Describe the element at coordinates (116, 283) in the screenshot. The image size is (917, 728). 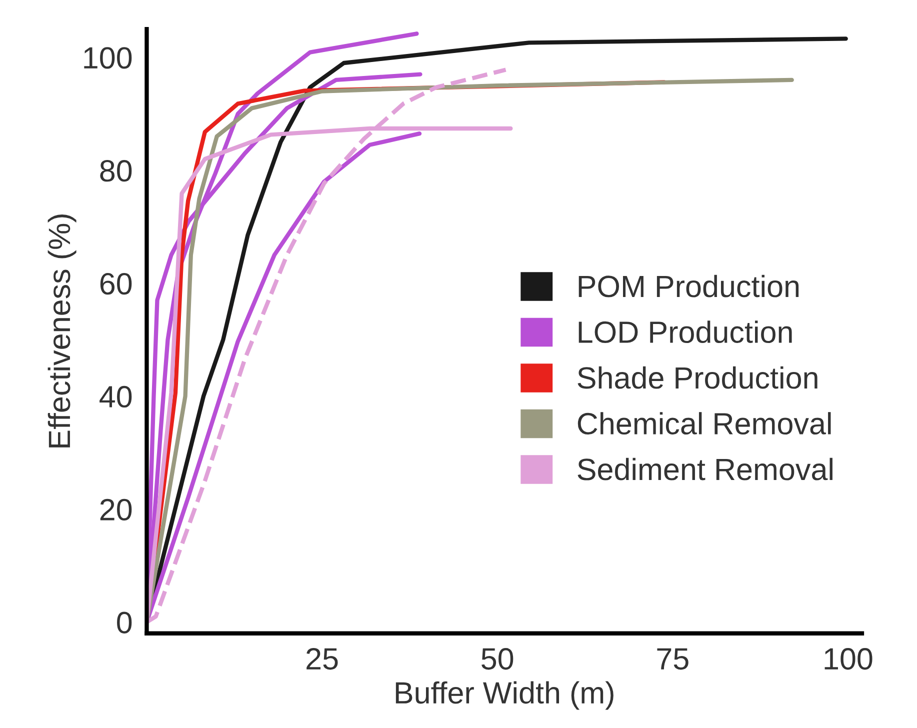
I see `y-tick-label: 60` at that location.